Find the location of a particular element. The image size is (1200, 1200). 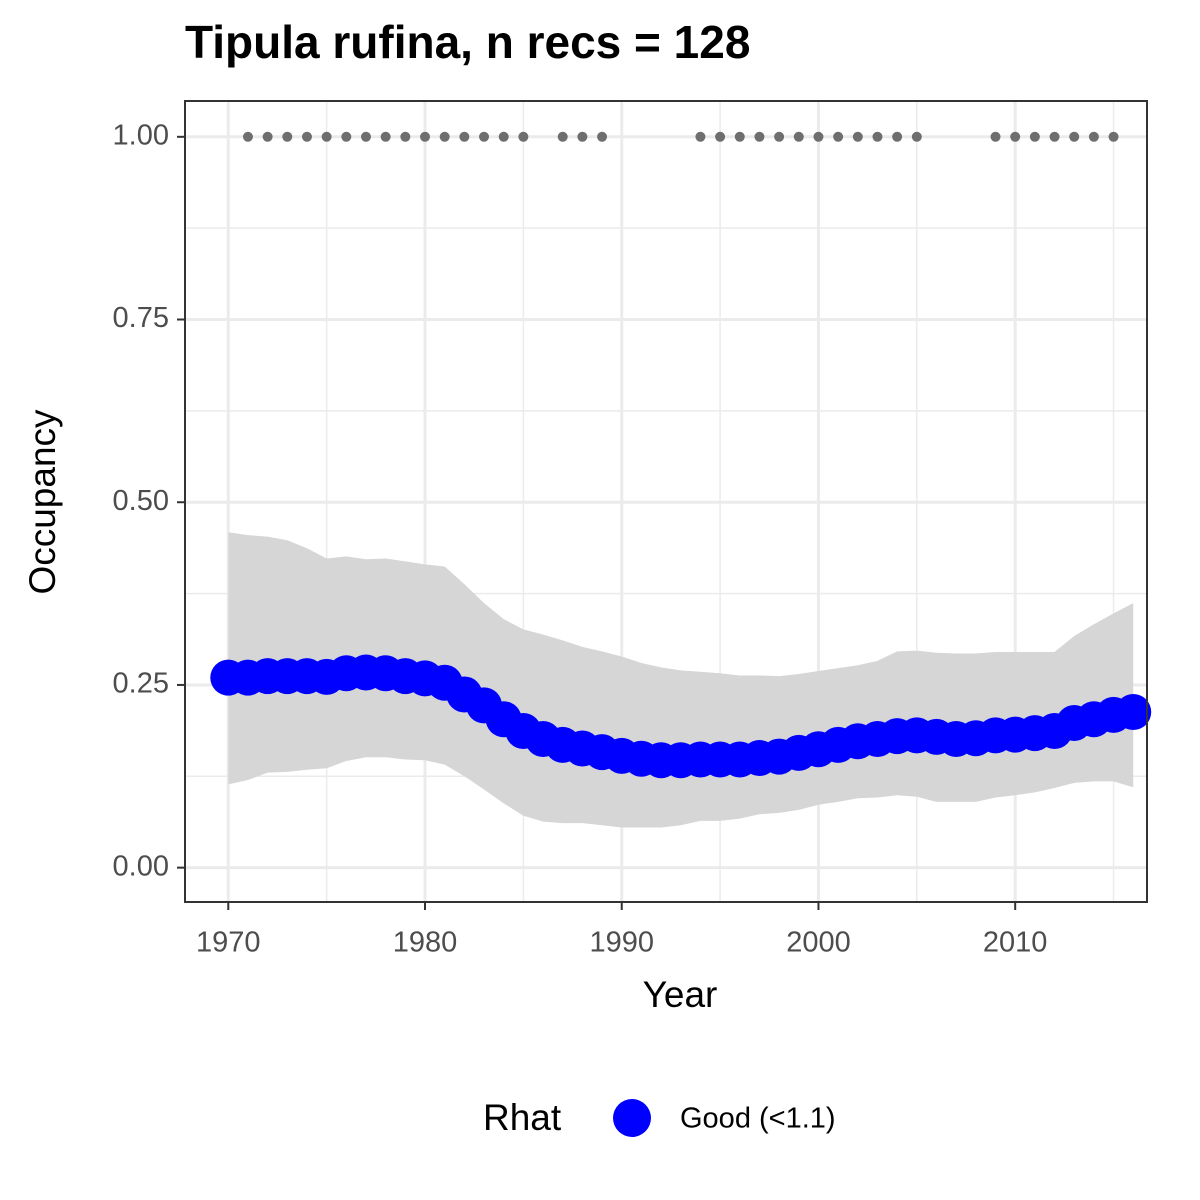

y-tick-label: 0.75 is located at coordinates (141, 318).